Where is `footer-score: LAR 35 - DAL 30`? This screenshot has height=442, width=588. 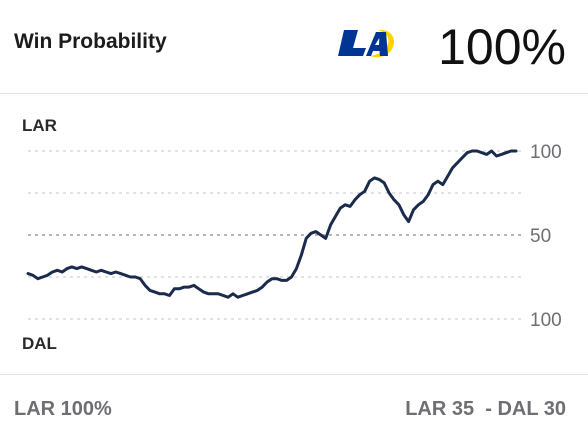
footer-score: LAR 35 - DAL 30 is located at coordinates (485, 409).